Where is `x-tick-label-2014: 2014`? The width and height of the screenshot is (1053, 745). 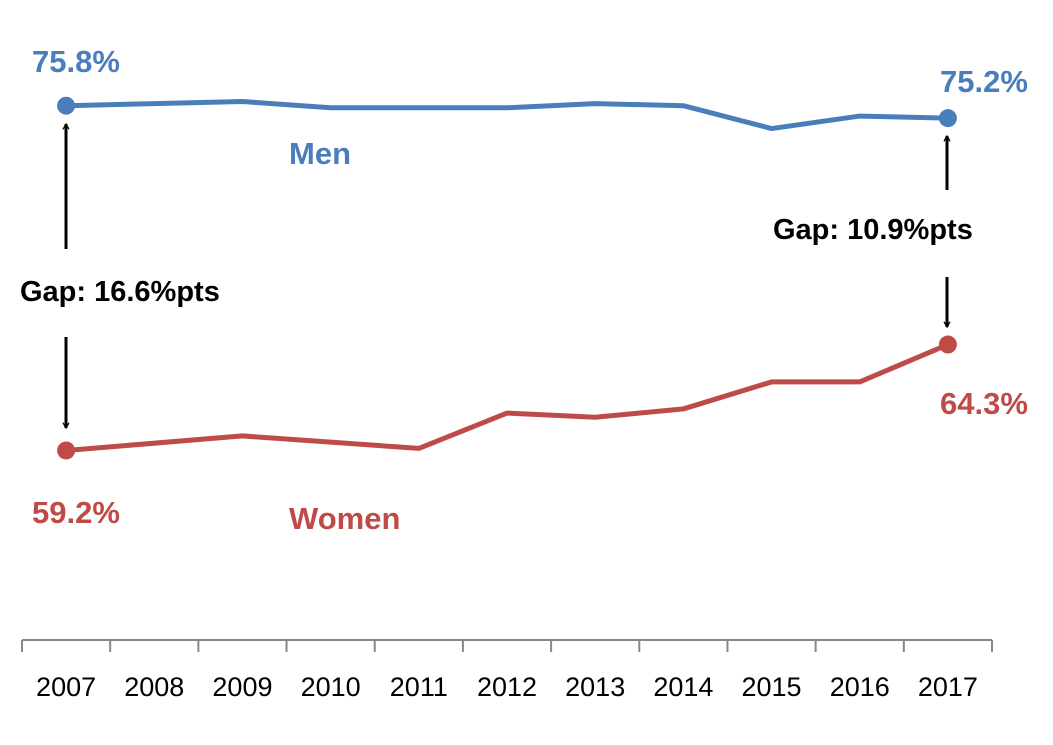
x-tick-label-2014: 2014 is located at coordinates (683, 687).